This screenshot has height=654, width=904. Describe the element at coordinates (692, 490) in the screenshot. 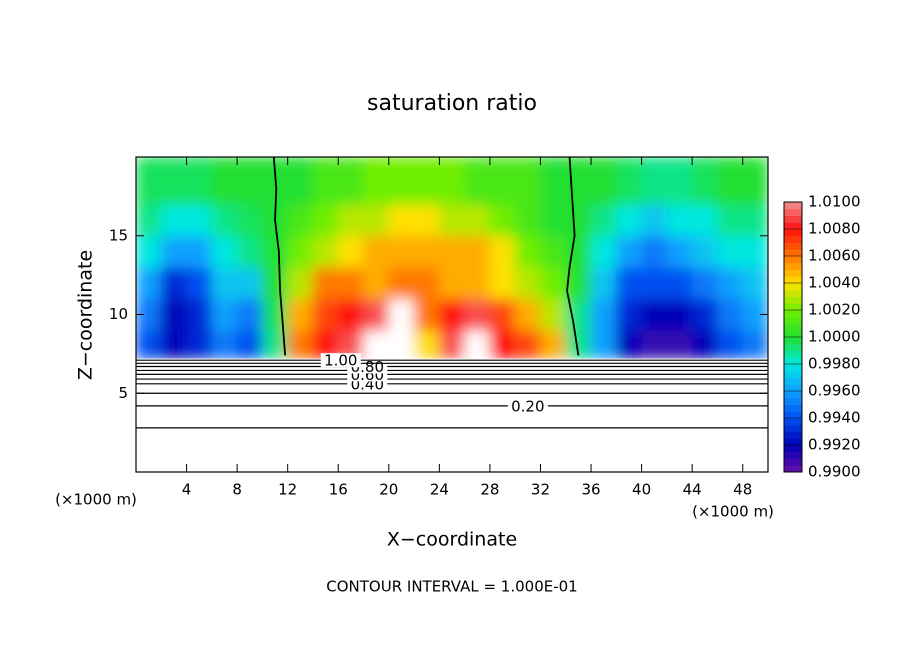

I see `x-tick-label: 44` at that location.